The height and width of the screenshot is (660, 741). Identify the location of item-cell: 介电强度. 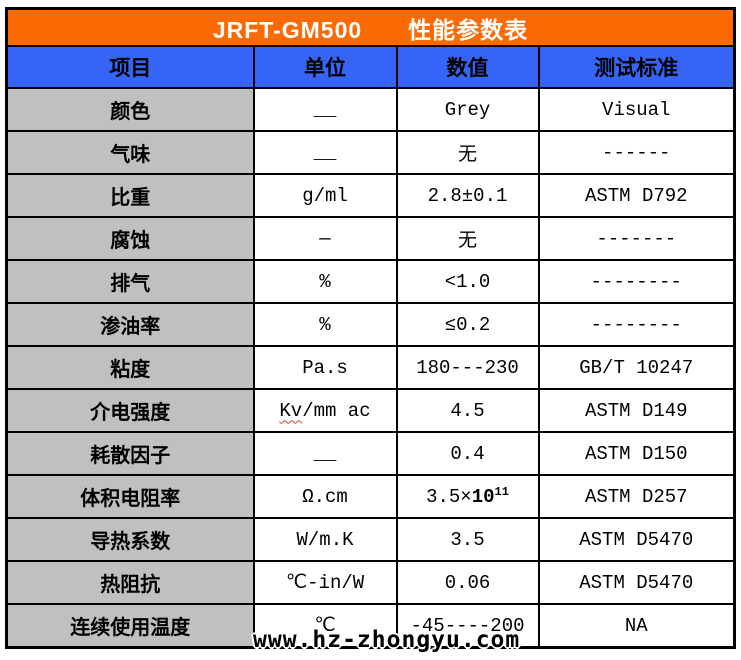
(130, 410).